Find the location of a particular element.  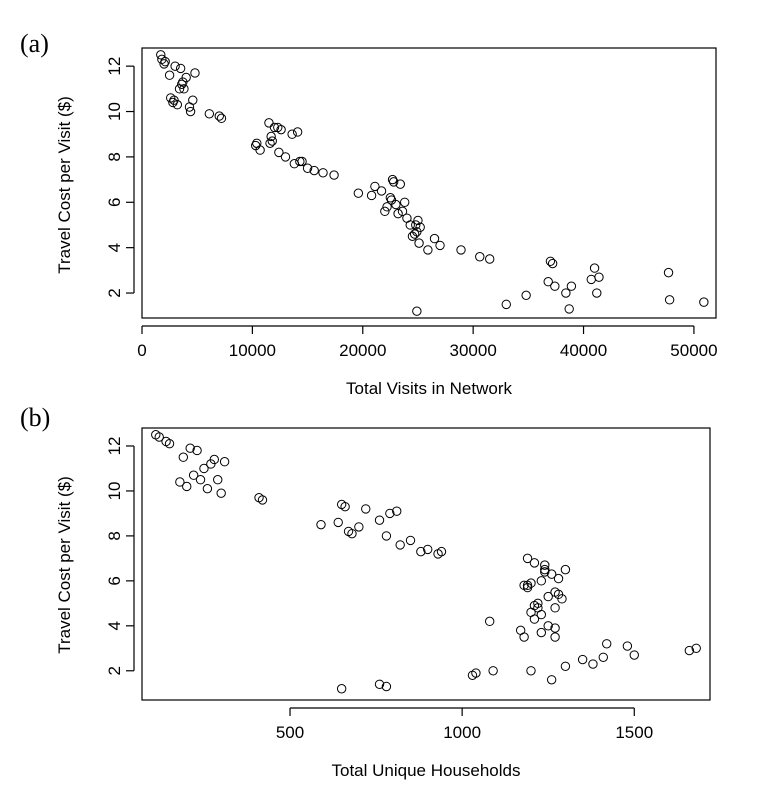

panel-a-y-axis-title: Travel Cost per Visit ($) is located at coordinates (64, 185).